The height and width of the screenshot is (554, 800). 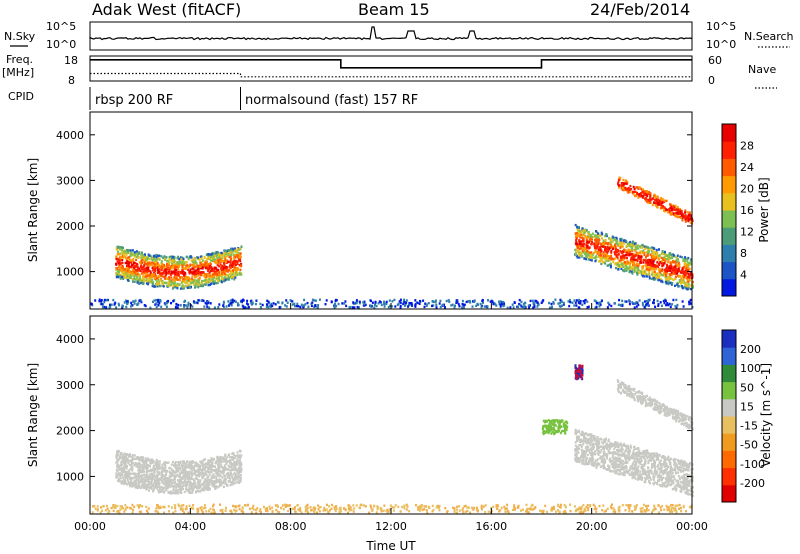 I want to click on power-cbar-label: Power [dB], so click(x=764, y=209).